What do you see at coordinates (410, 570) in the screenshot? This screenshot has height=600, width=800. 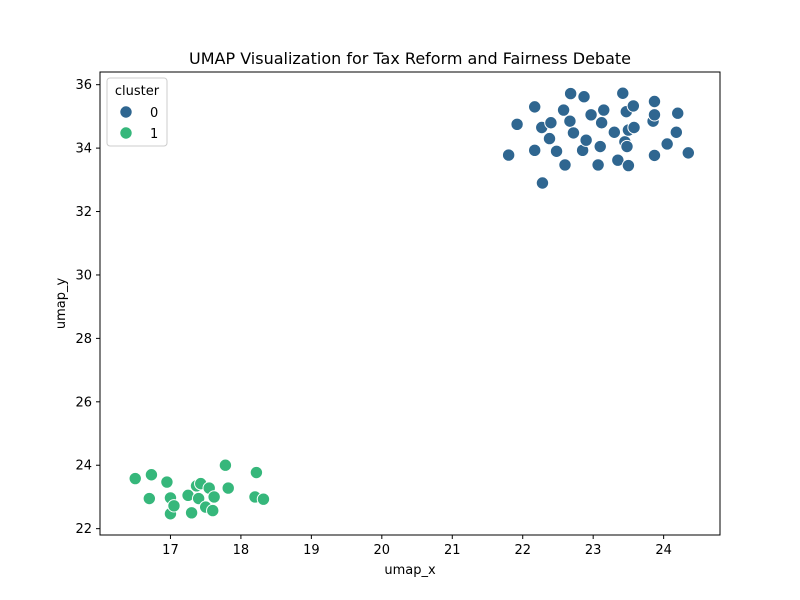 I see `x-axis-label: umap_x` at bounding box center [410, 570].